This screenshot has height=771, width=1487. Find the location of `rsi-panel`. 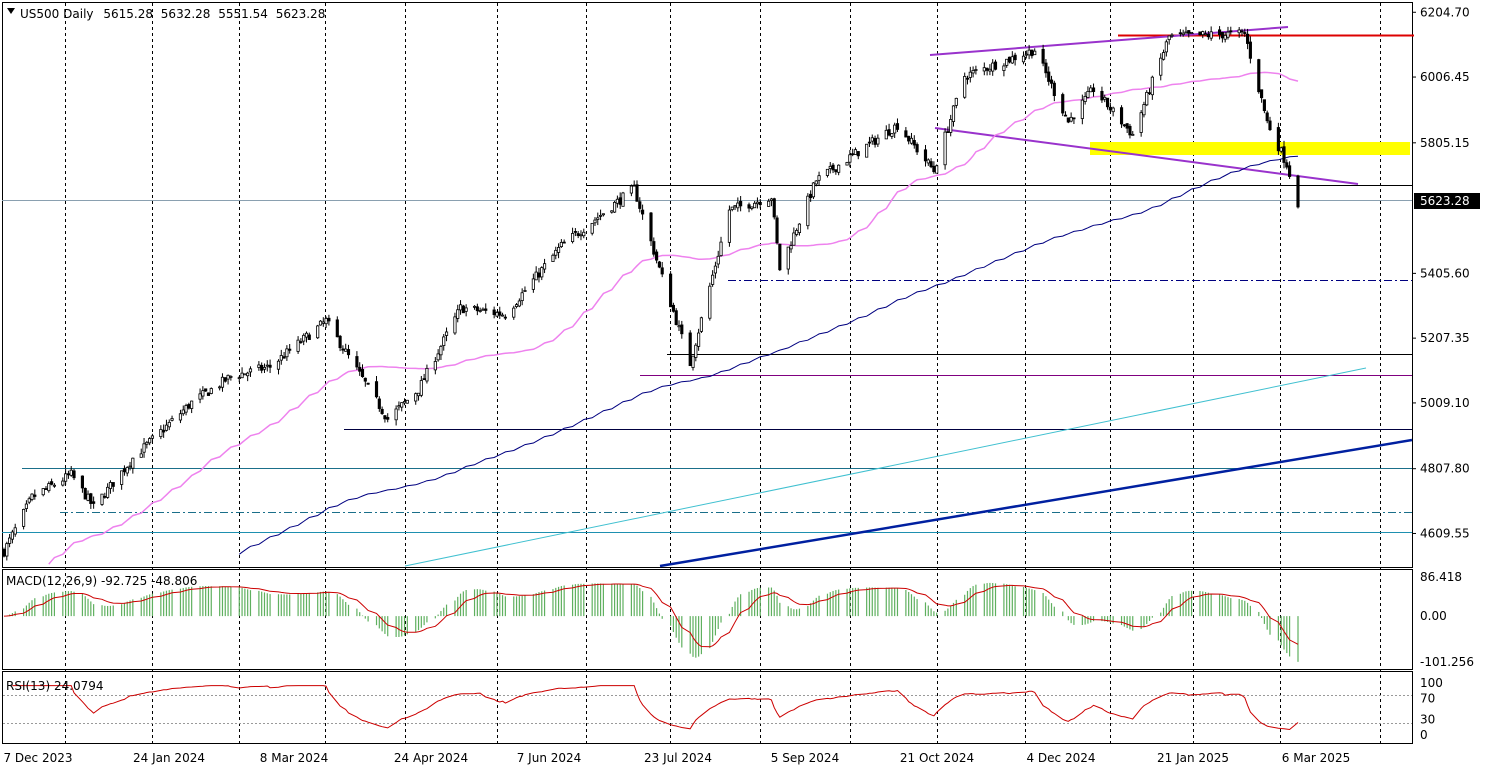

rsi-panel is located at coordinates (707, 708).